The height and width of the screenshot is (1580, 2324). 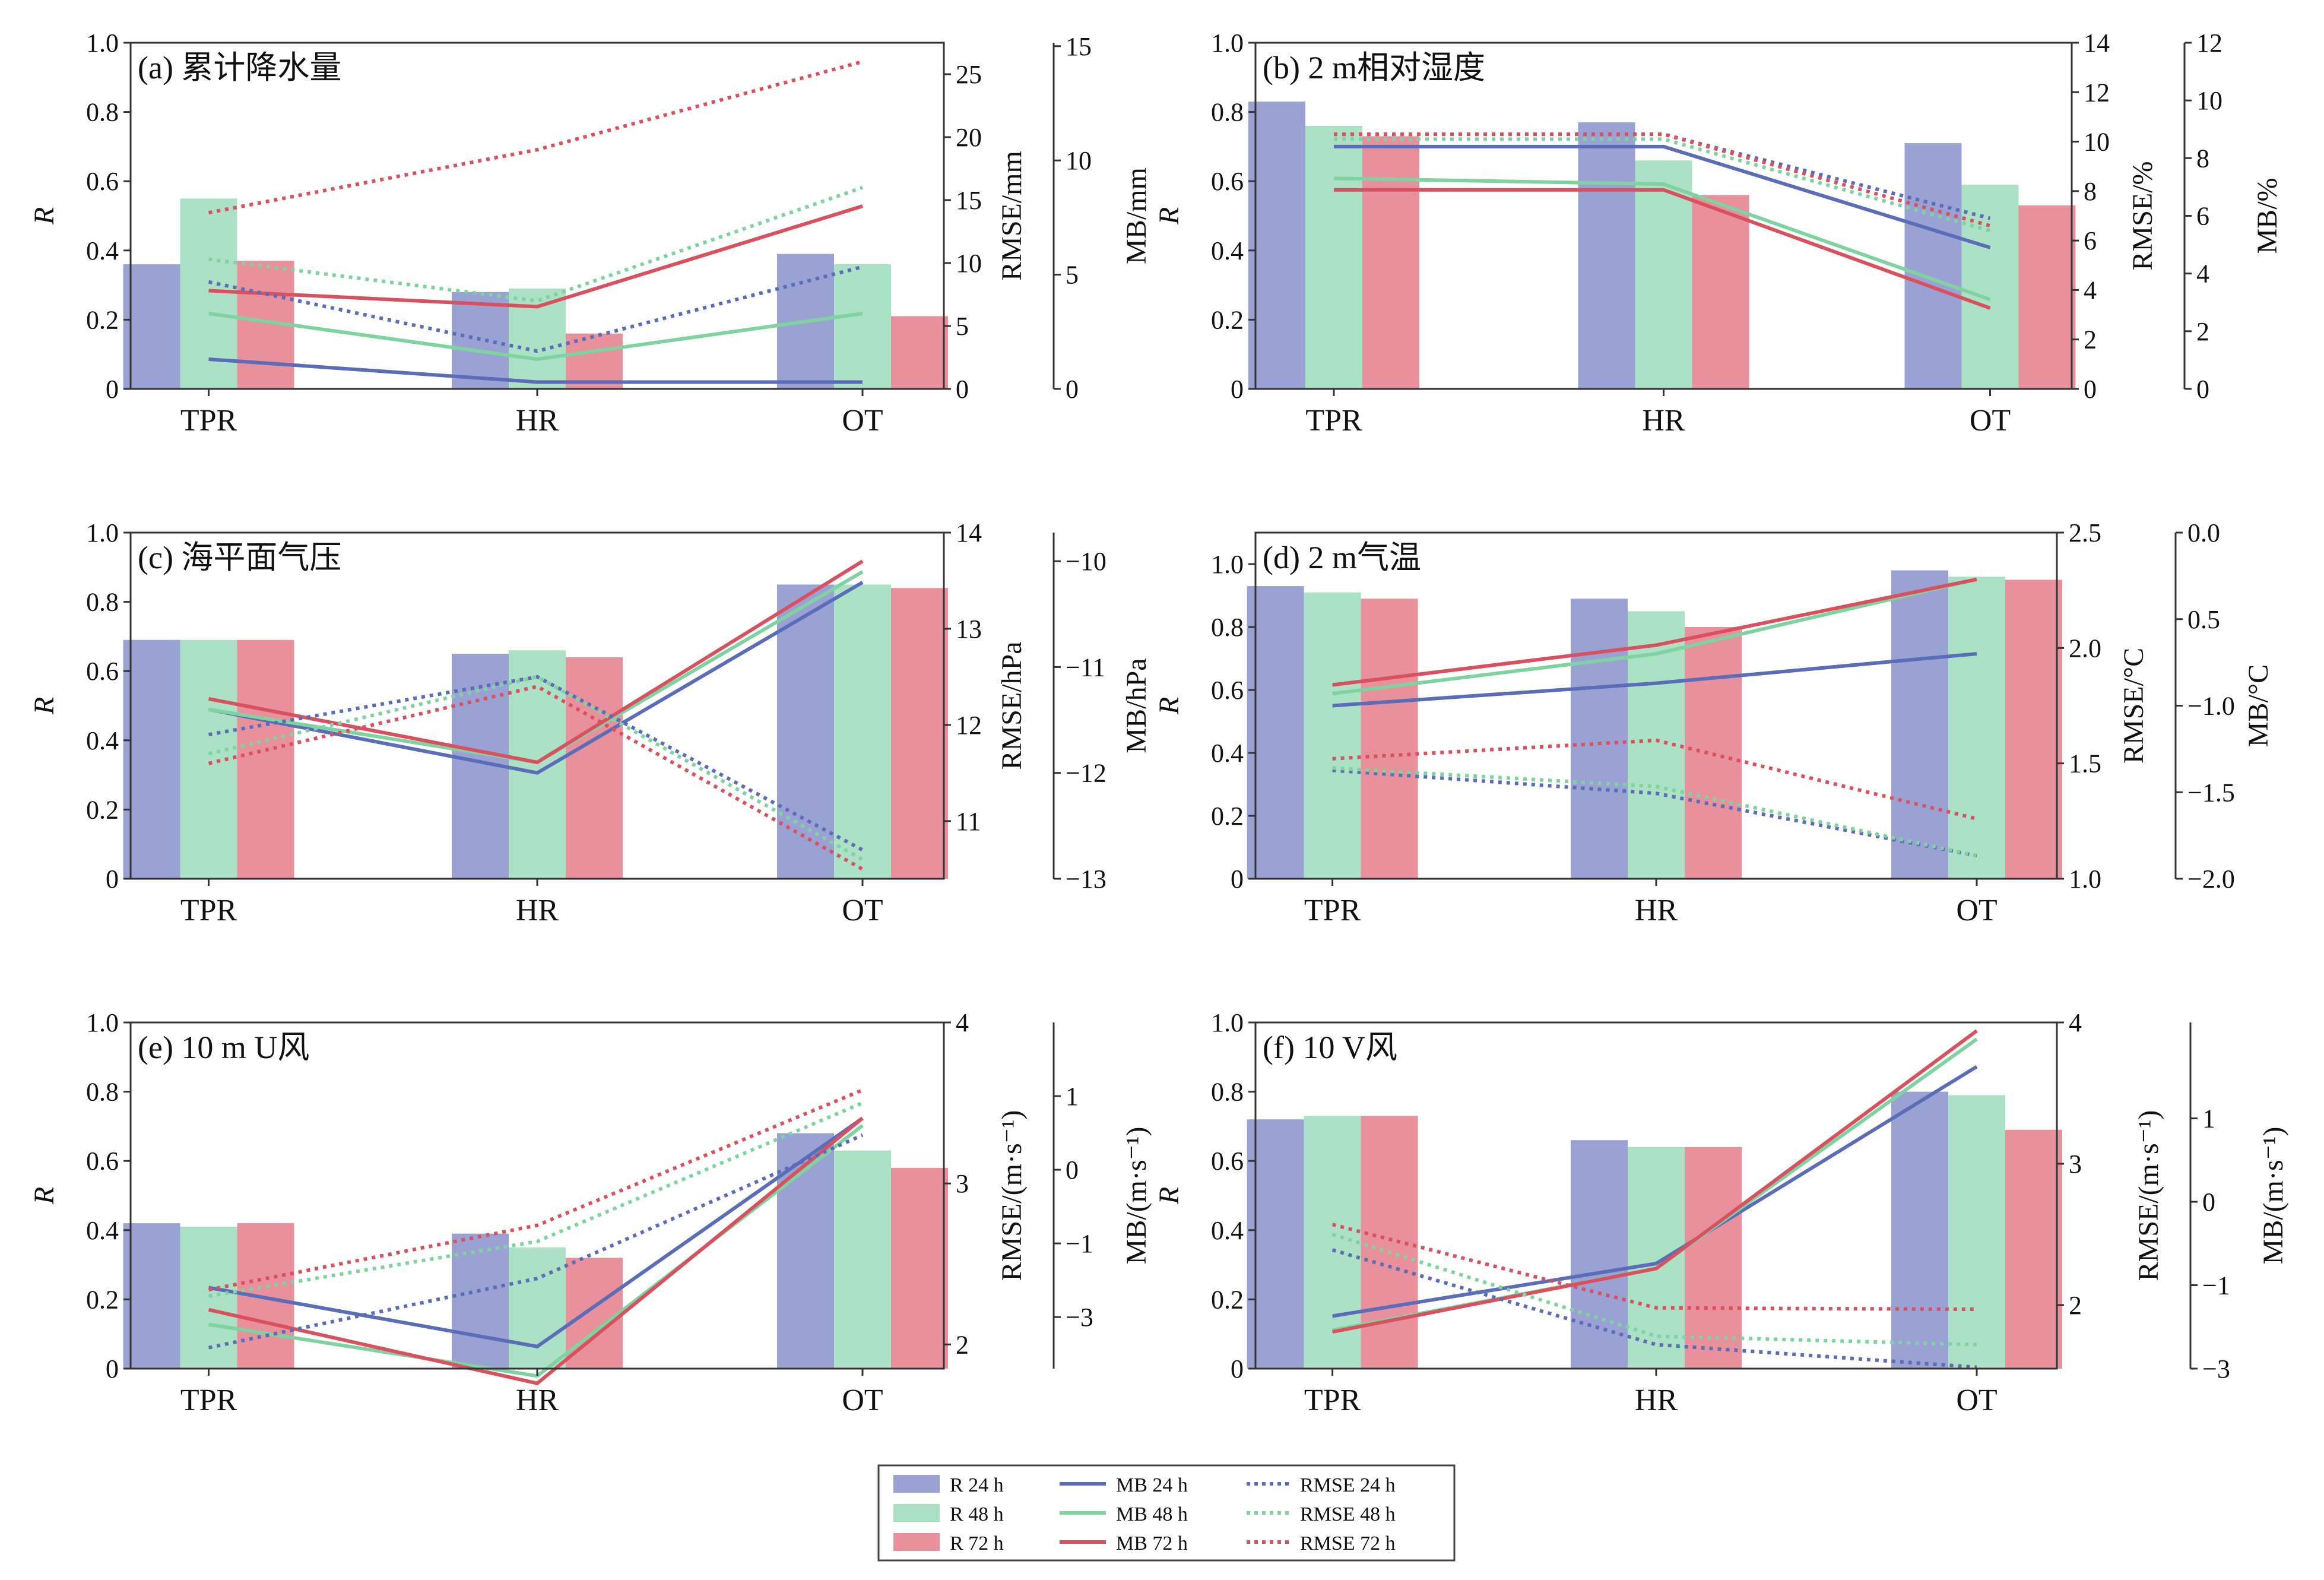 What do you see at coordinates (2203, 619) in the screenshot?
I see `y3-tick-label: 0.5` at bounding box center [2203, 619].